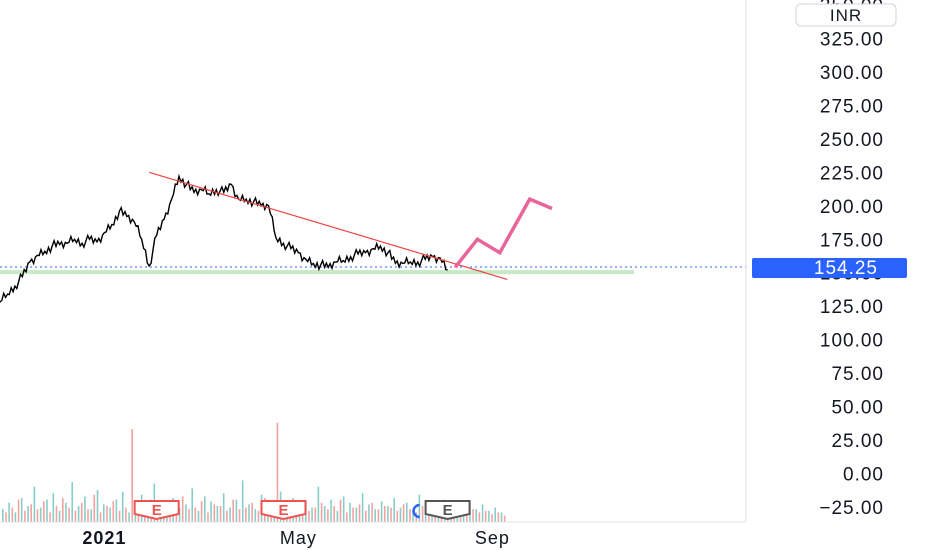 The image size is (932, 550). What do you see at coordinates (416, 511) in the screenshot?
I see `earnings-marker-arc` at bounding box center [416, 511].